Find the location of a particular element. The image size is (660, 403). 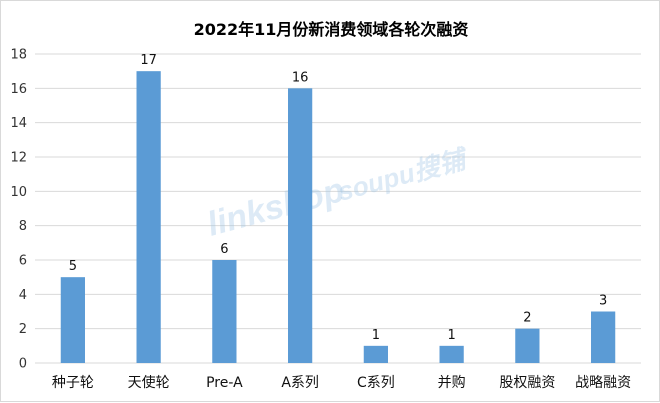

data-label: 2 is located at coordinates (527, 318).